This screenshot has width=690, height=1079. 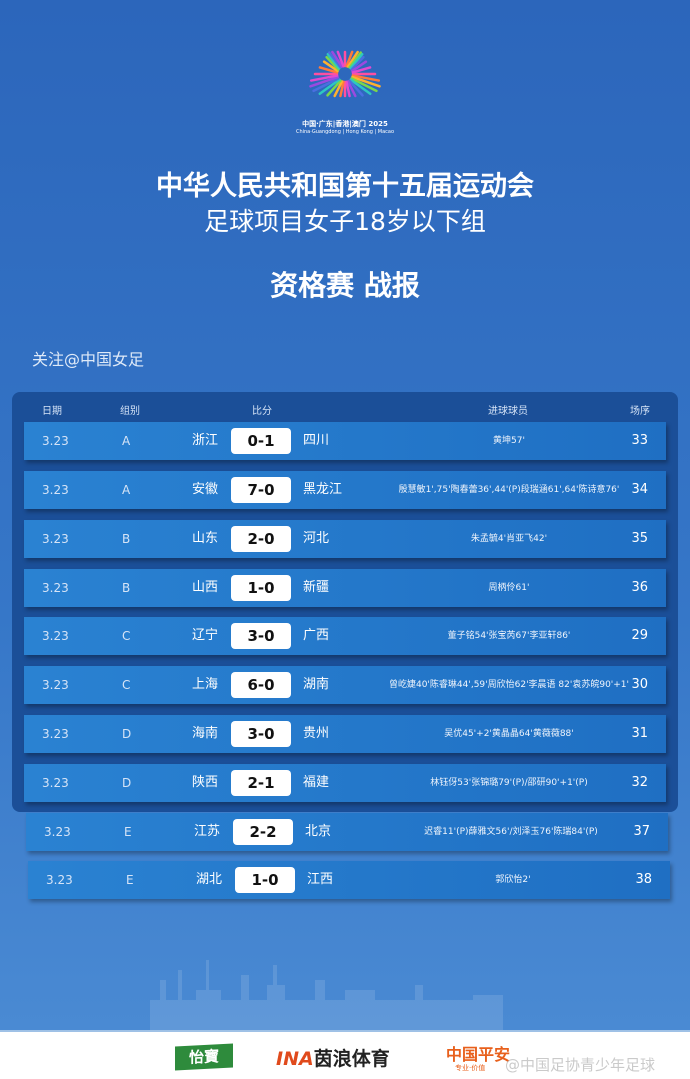 I want to click on match-score: 1-0, so click(x=261, y=588).